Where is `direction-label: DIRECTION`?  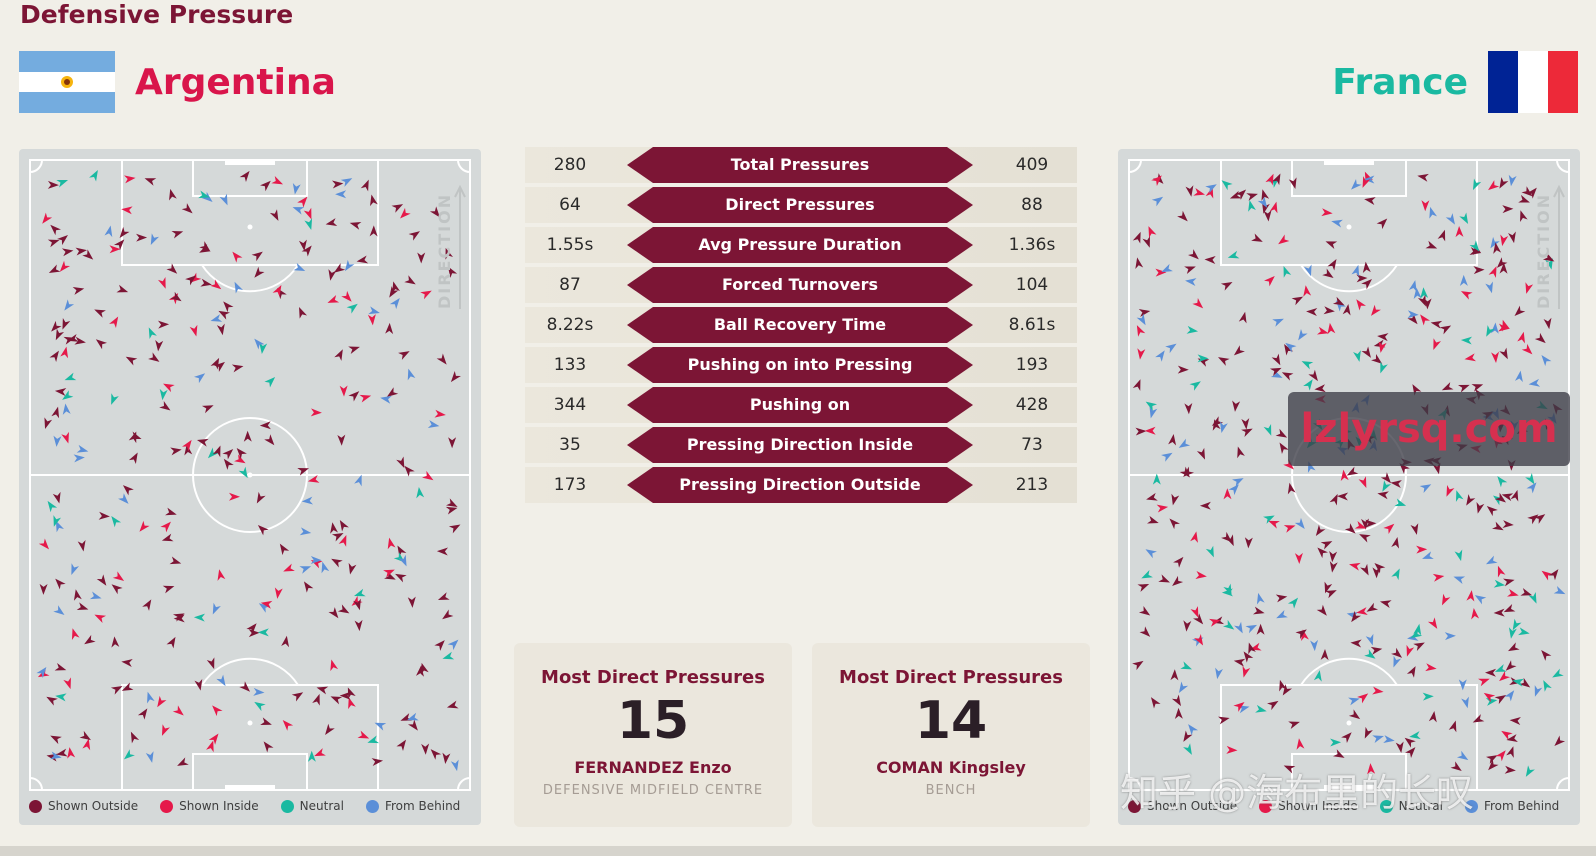 direction-label: DIRECTION is located at coordinates (1543, 251).